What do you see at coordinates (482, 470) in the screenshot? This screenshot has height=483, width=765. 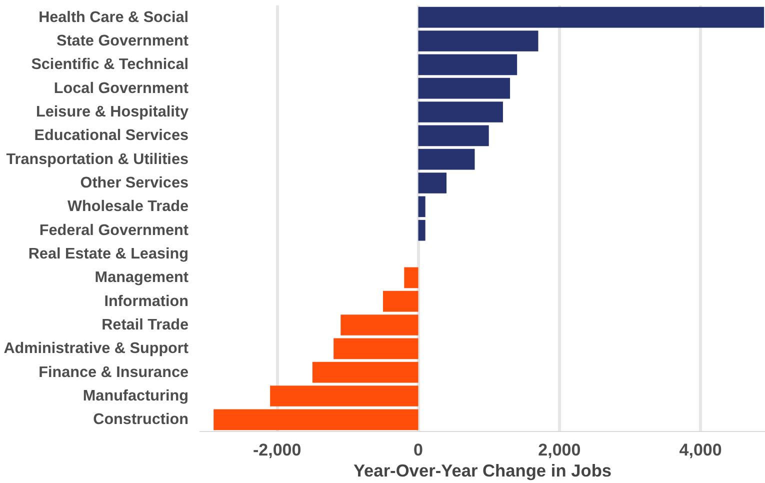 I see `x-axis-title: Year-Over-Year Change in Jobs` at bounding box center [482, 470].